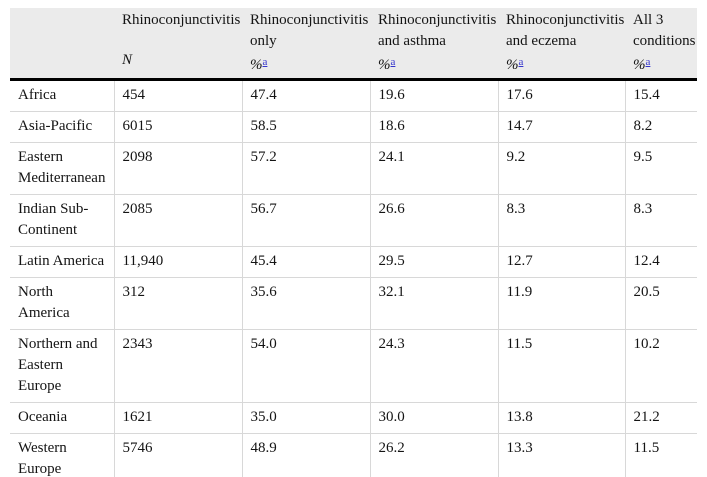 The width and height of the screenshot is (707, 477). I want to click on column-title-line: All 3, so click(648, 20).